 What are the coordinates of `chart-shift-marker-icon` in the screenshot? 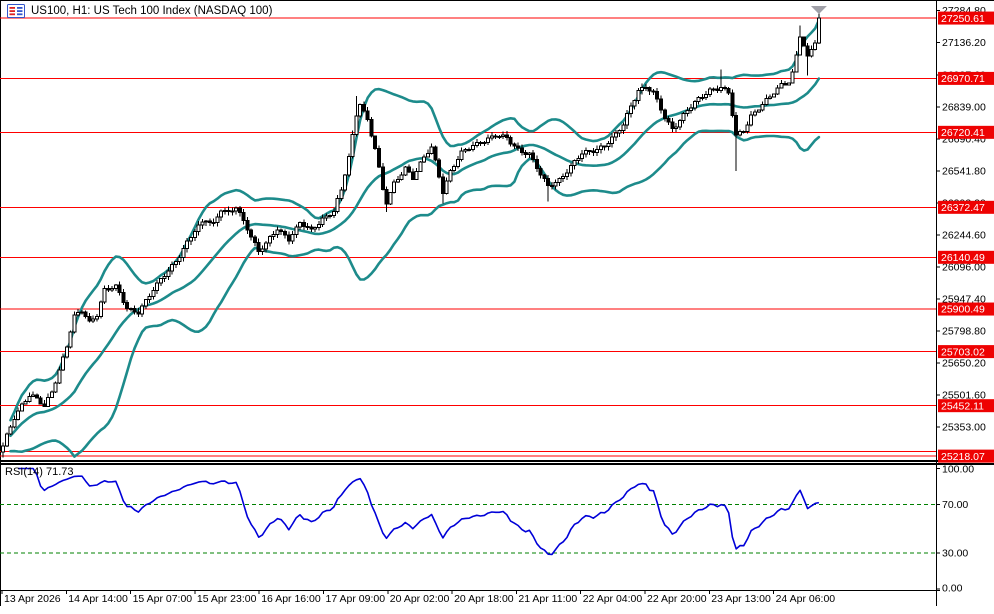 It's located at (818, 10).